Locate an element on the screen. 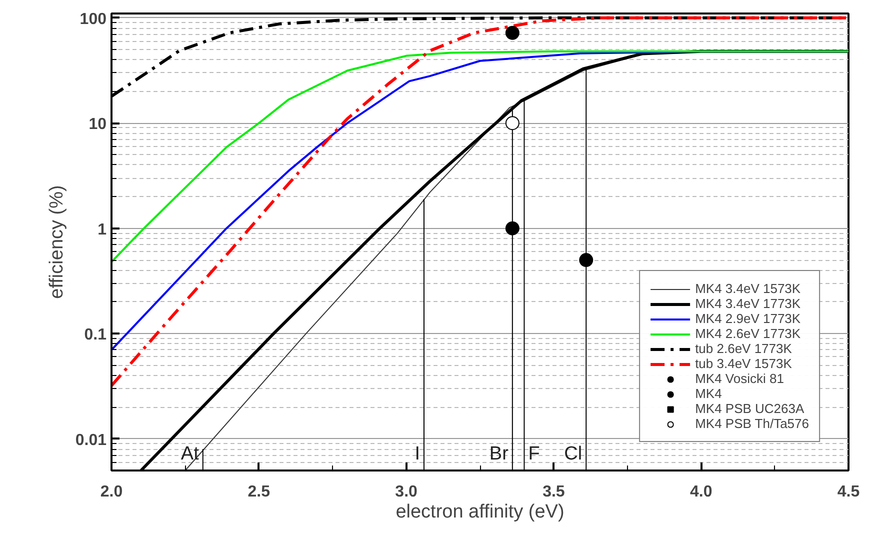  series-label: I is located at coordinates (417, 454).